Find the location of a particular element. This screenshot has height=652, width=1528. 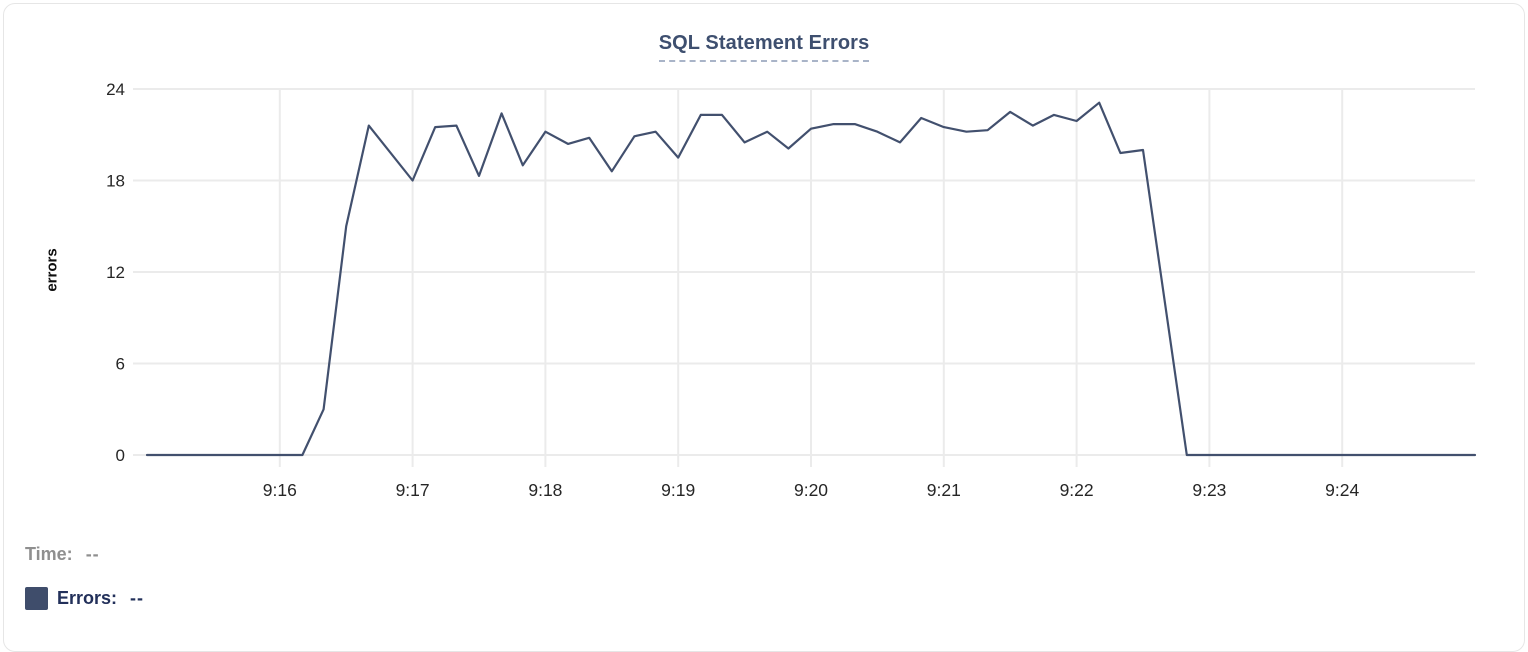

x-tick-label: 9:16 is located at coordinates (280, 490).